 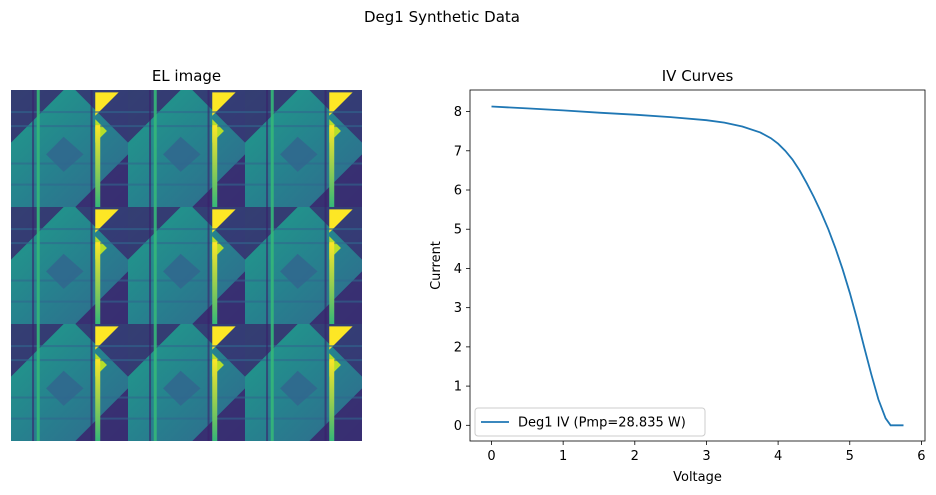 I want to click on legend-box, so click(x=590, y=422).